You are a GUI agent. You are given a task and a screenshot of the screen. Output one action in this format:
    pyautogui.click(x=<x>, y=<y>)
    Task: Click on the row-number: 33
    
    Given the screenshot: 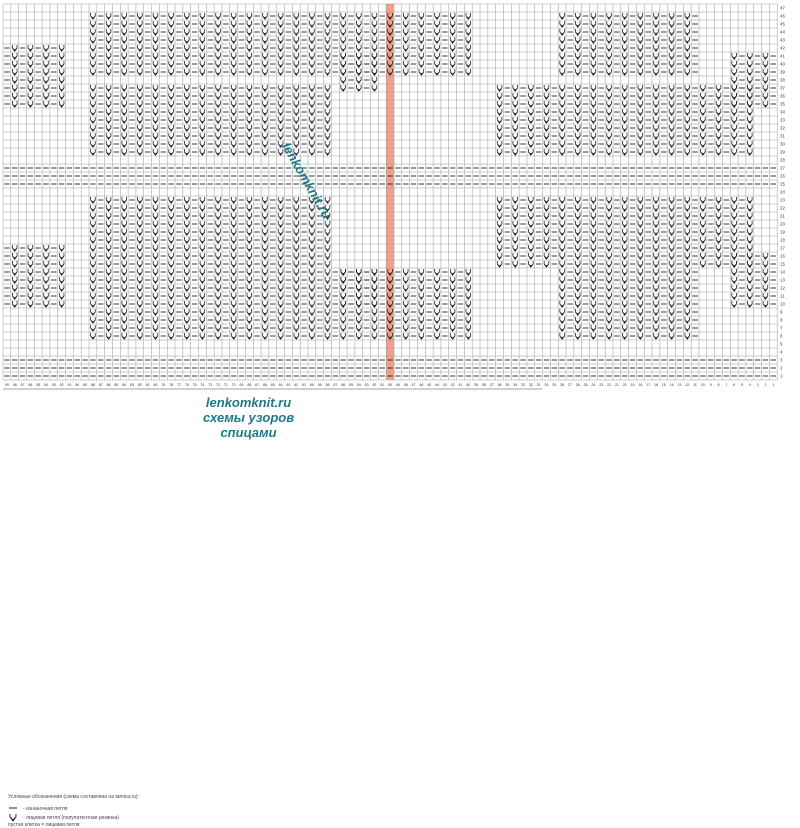 What is the action you would take?
    pyautogui.click(x=782, y=120)
    